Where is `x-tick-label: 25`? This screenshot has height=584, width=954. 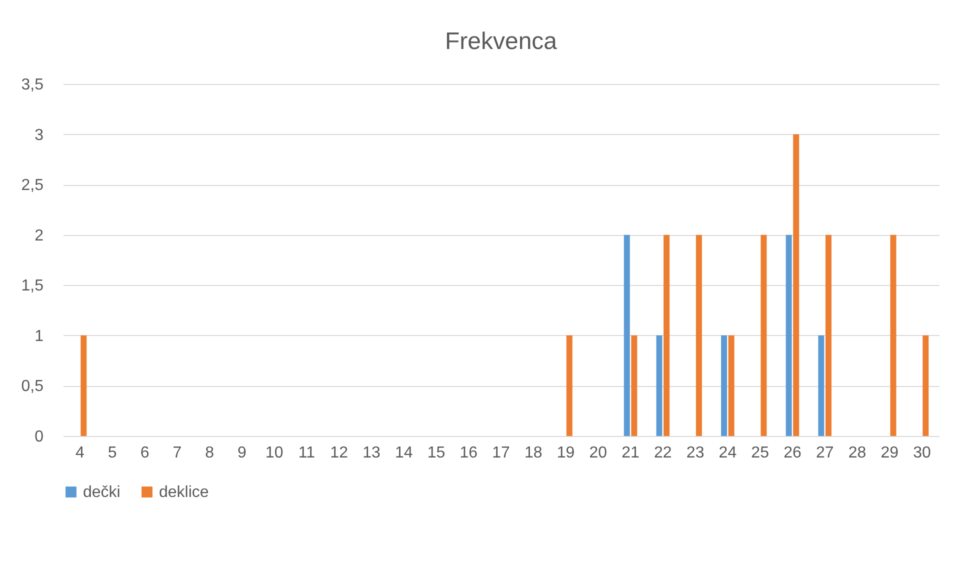 x-tick-label: 25 is located at coordinates (760, 453).